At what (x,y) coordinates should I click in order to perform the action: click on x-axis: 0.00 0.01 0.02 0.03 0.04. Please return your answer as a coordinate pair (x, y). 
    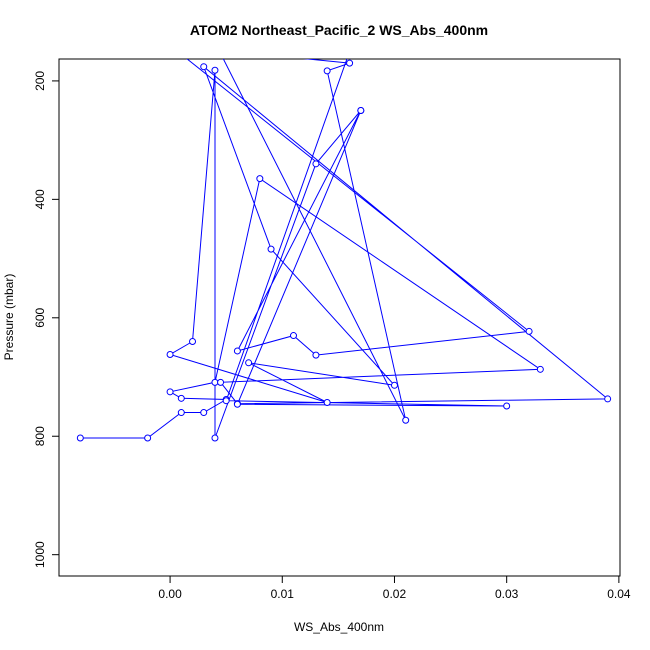
    Looking at the image, I should click on (394, 588).